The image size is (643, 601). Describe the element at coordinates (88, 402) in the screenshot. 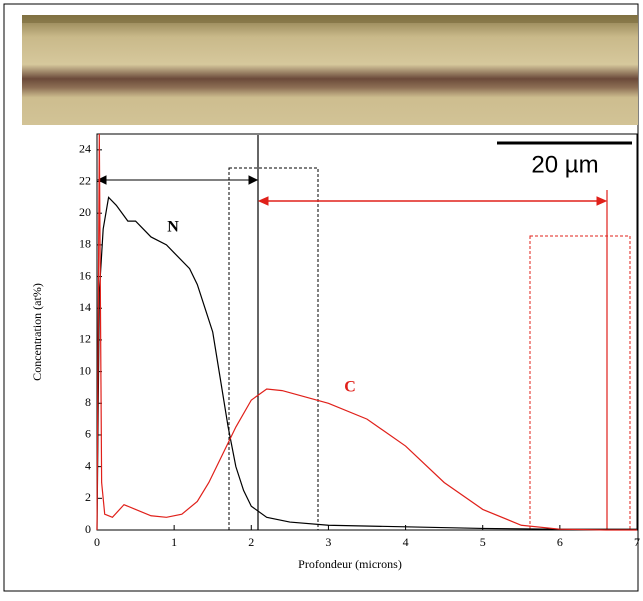

I see `y-tick-label: 8` at that location.